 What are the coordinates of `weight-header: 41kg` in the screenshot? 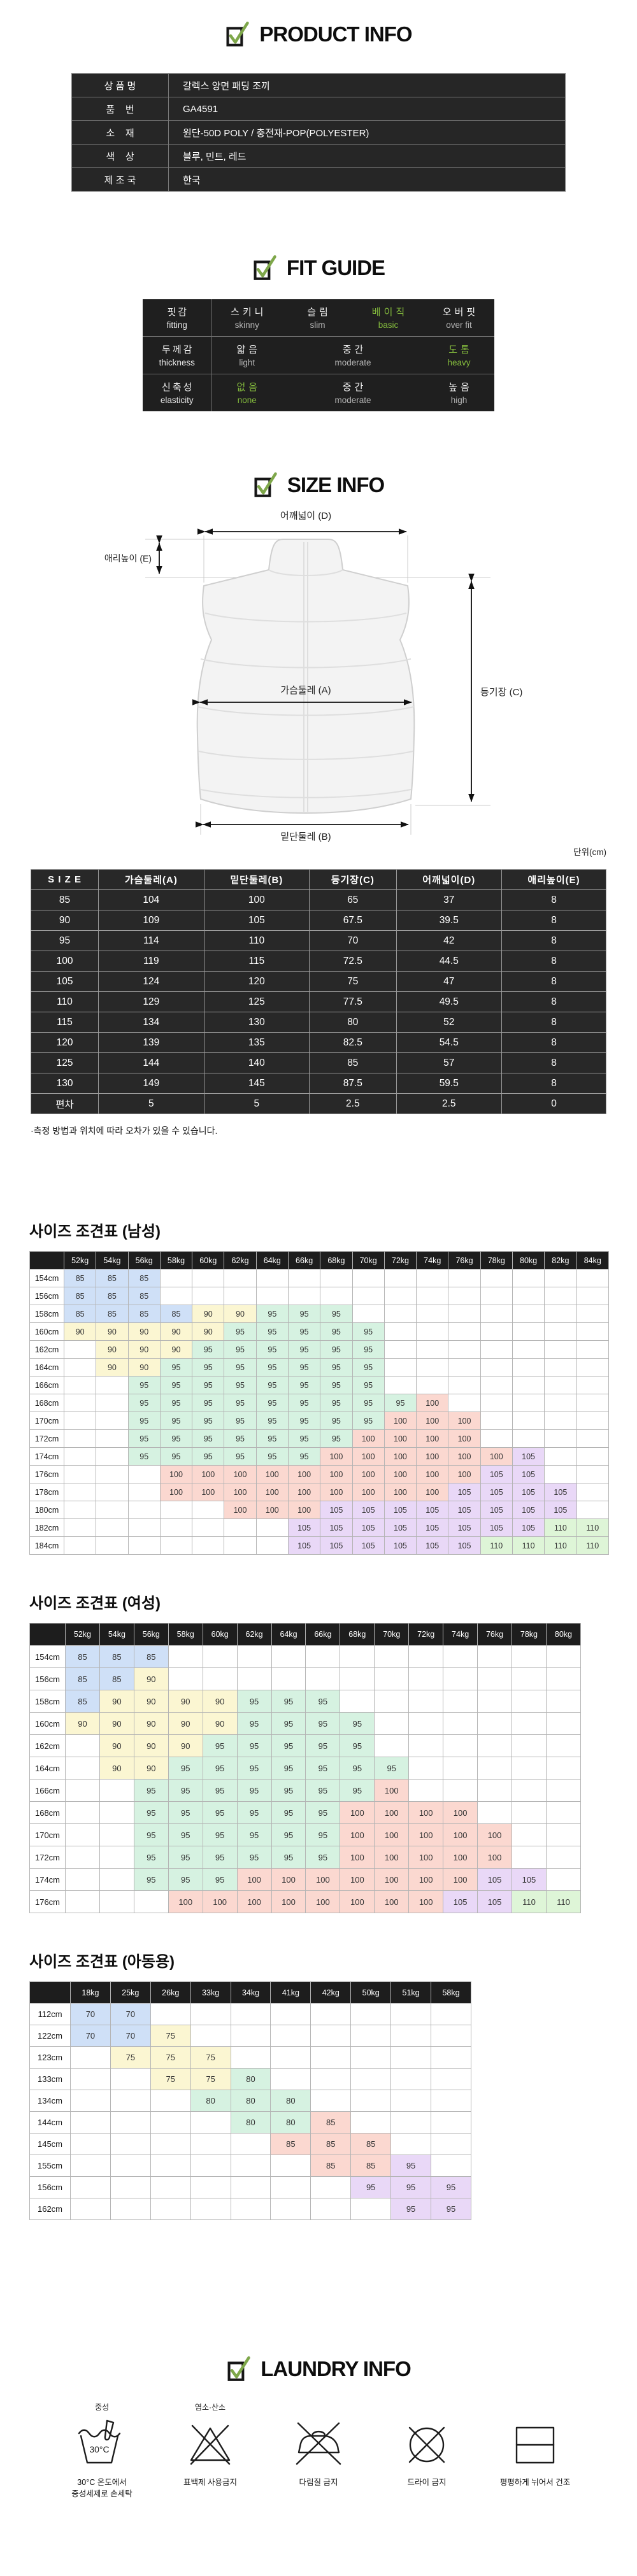 It's located at (291, 1992).